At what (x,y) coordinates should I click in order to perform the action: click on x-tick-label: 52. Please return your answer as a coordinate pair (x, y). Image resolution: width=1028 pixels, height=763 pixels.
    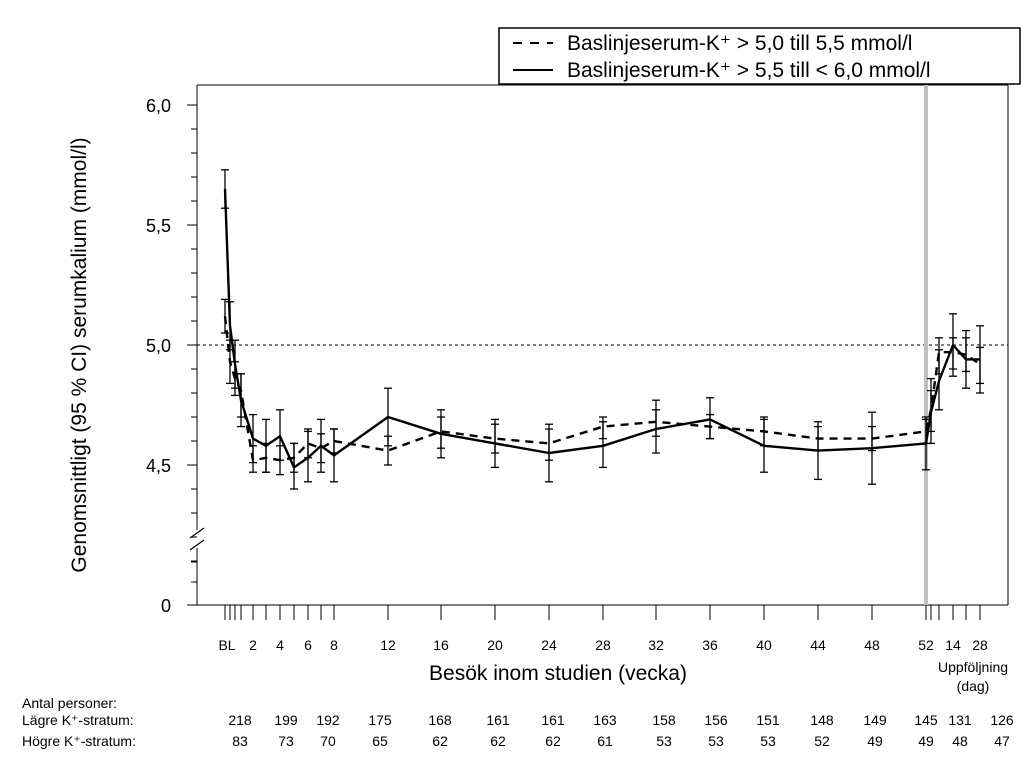
    Looking at the image, I should click on (926, 645).